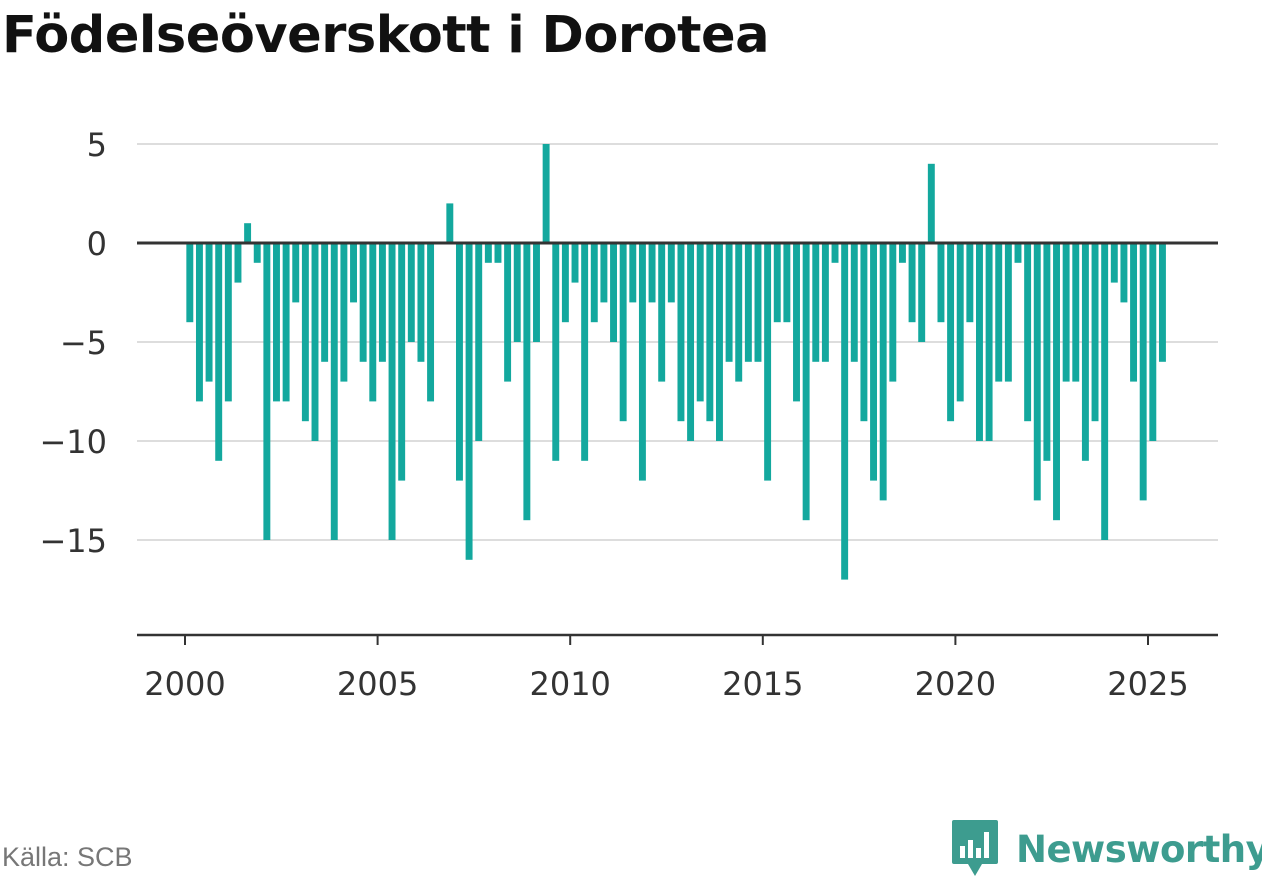  What do you see at coordinates (569, 684) in the screenshot?
I see `x-tick-label: 2010` at bounding box center [569, 684].